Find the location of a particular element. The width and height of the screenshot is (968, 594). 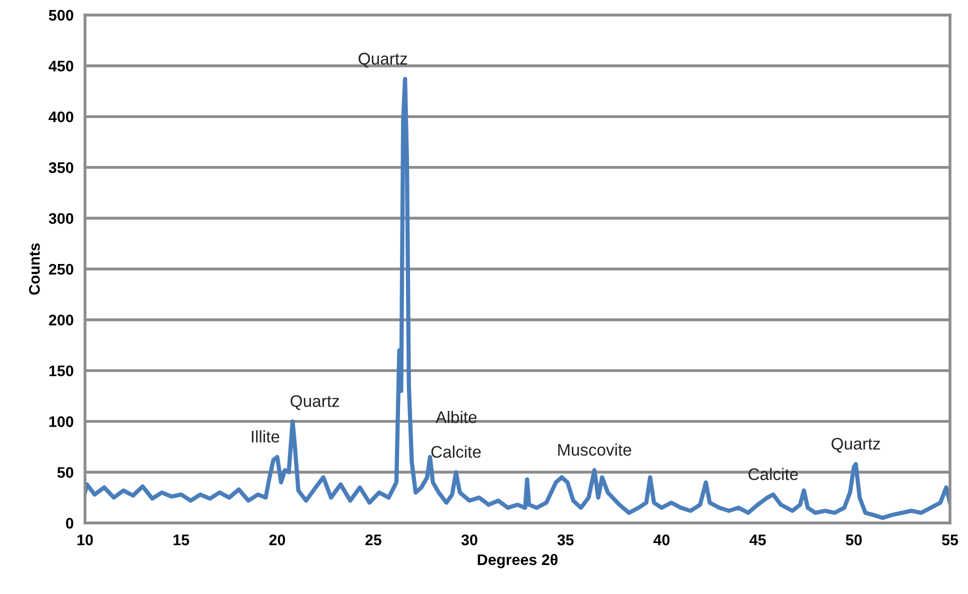

y-tick-label: 200 is located at coordinates (61, 320).